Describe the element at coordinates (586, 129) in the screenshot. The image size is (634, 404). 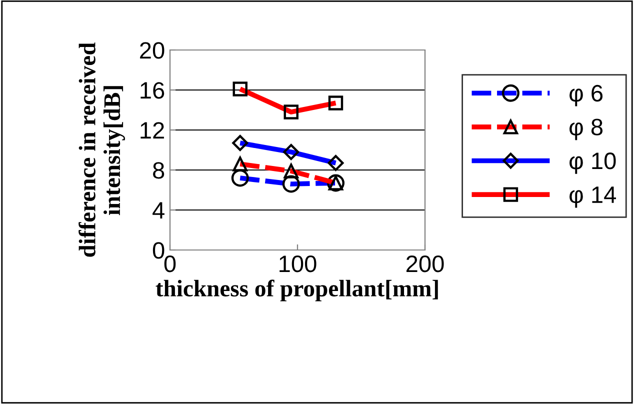
I see `legend-label: φ 8` at that location.